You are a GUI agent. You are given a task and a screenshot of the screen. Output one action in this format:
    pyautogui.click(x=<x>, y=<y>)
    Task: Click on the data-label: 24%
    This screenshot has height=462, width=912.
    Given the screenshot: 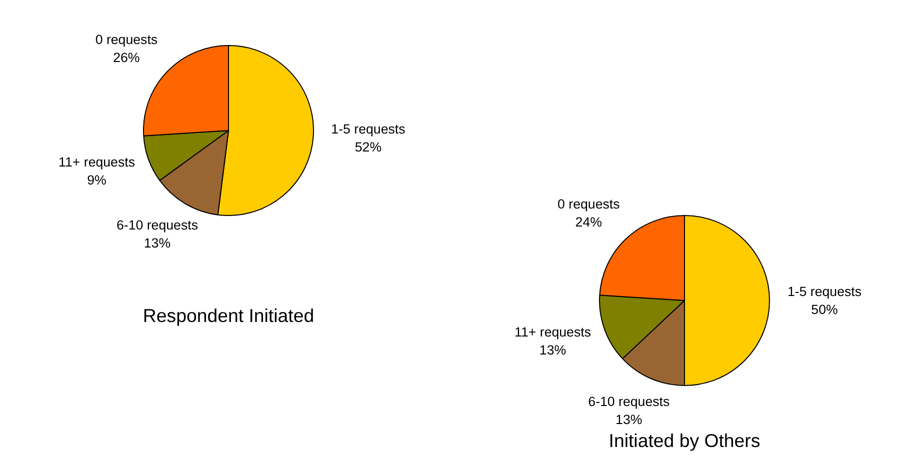 What is the action you would take?
    pyautogui.click(x=588, y=222)
    